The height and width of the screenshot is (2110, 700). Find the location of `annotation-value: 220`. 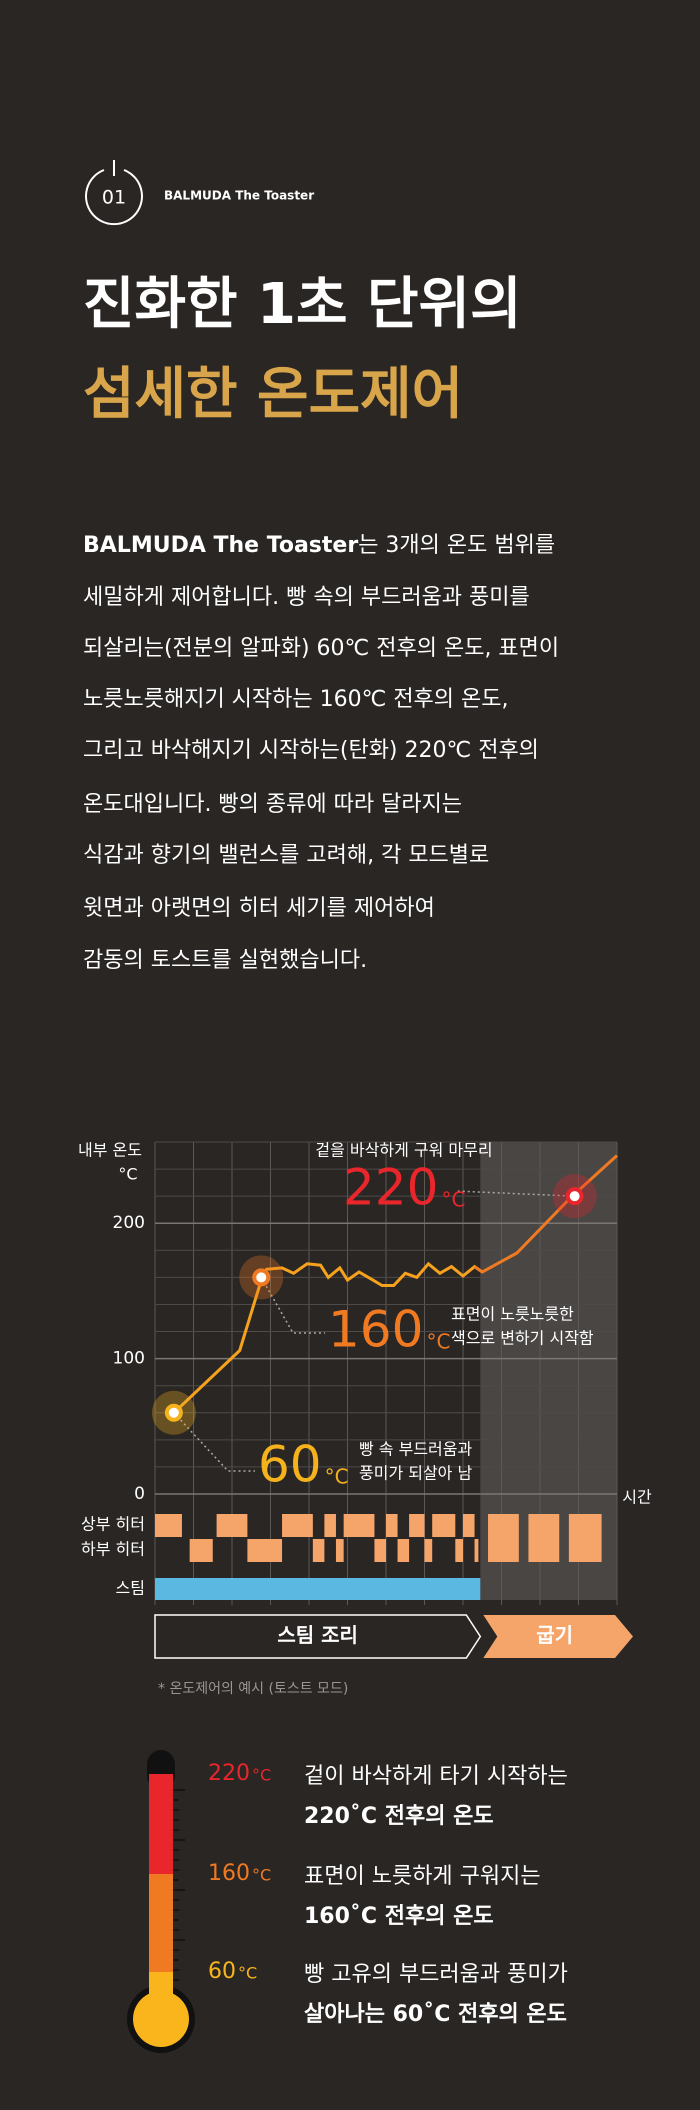

annotation-value: 220 is located at coordinates (390, 1188).